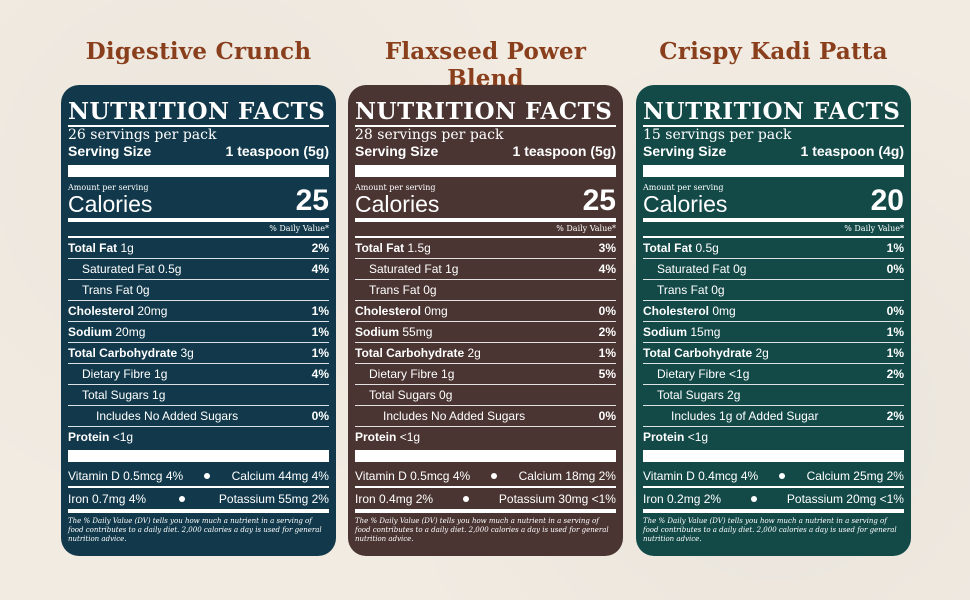 The width and height of the screenshot is (970, 600). What do you see at coordinates (717, 135) in the screenshot?
I see `servings-per-pack: 15 servings per pack` at bounding box center [717, 135].